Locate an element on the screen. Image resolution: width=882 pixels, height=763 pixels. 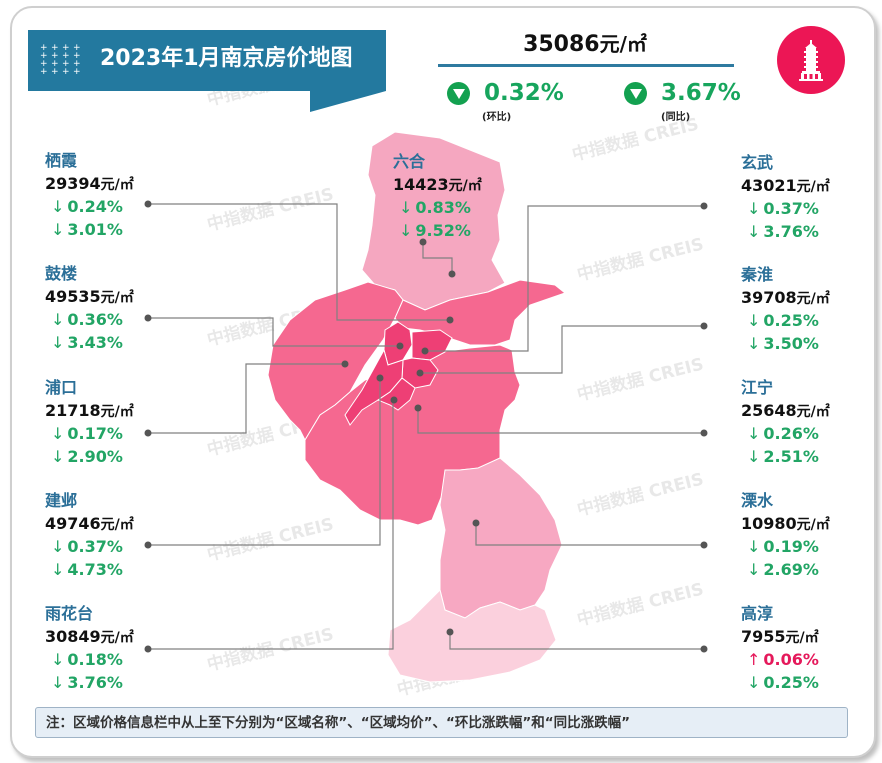
district-pukou is located at coordinates (335, 361).